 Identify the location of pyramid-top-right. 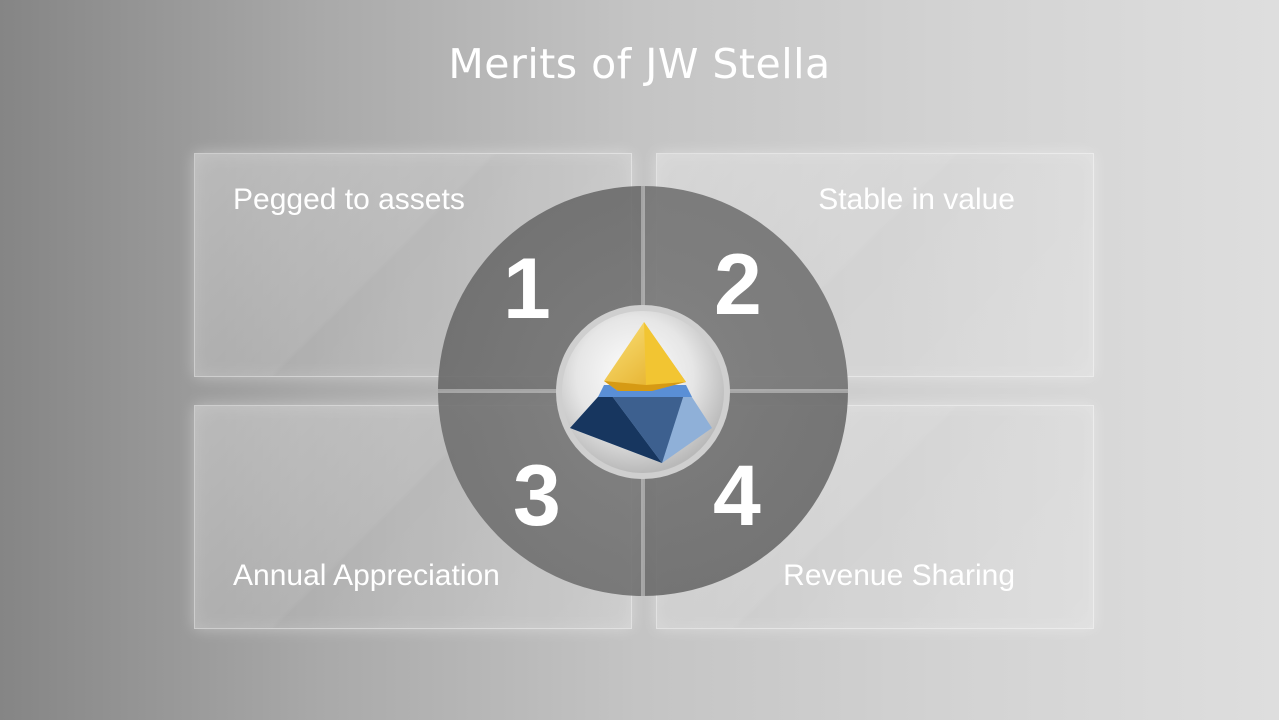
(665, 353).